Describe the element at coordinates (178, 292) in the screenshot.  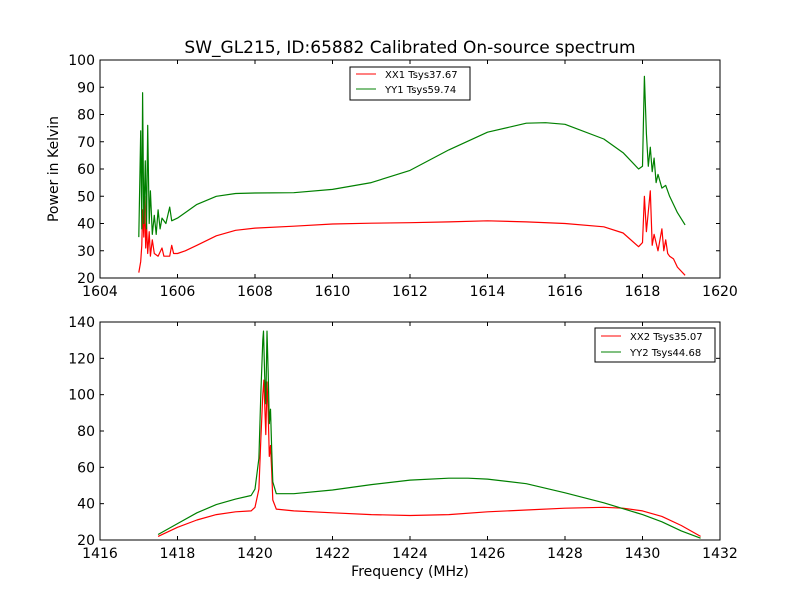
I see `top-x-tick-label: 1606` at that location.